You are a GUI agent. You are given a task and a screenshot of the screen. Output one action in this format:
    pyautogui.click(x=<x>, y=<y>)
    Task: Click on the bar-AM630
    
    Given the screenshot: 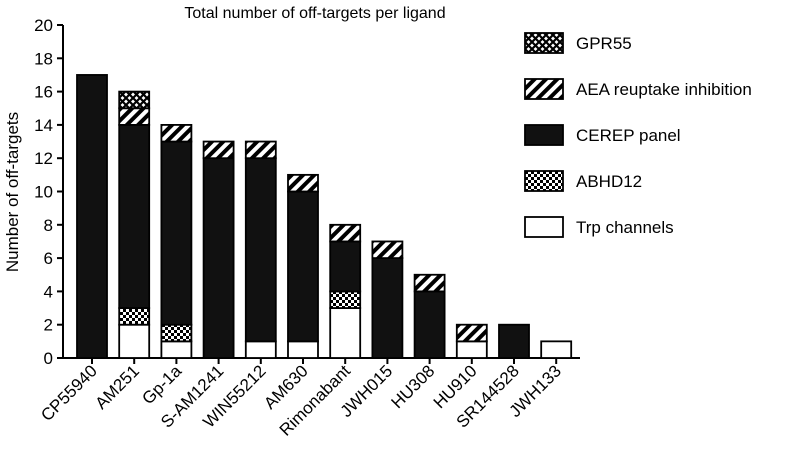 What is the action you would take?
    pyautogui.click(x=303, y=266)
    